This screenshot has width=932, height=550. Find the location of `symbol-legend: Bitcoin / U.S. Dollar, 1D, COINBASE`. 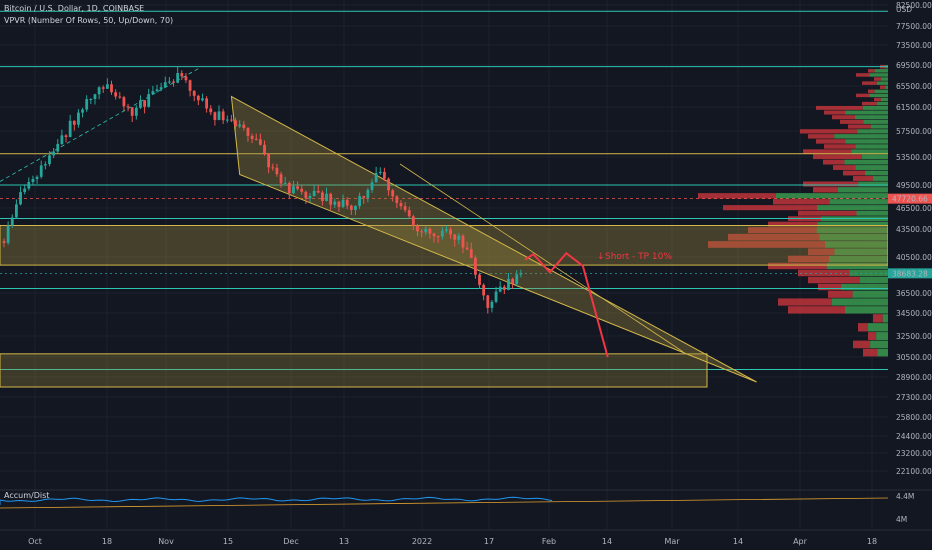

symbol-legend: Bitcoin / U.S. Dollar, 1D, COINBASE is located at coordinates (74, 8).